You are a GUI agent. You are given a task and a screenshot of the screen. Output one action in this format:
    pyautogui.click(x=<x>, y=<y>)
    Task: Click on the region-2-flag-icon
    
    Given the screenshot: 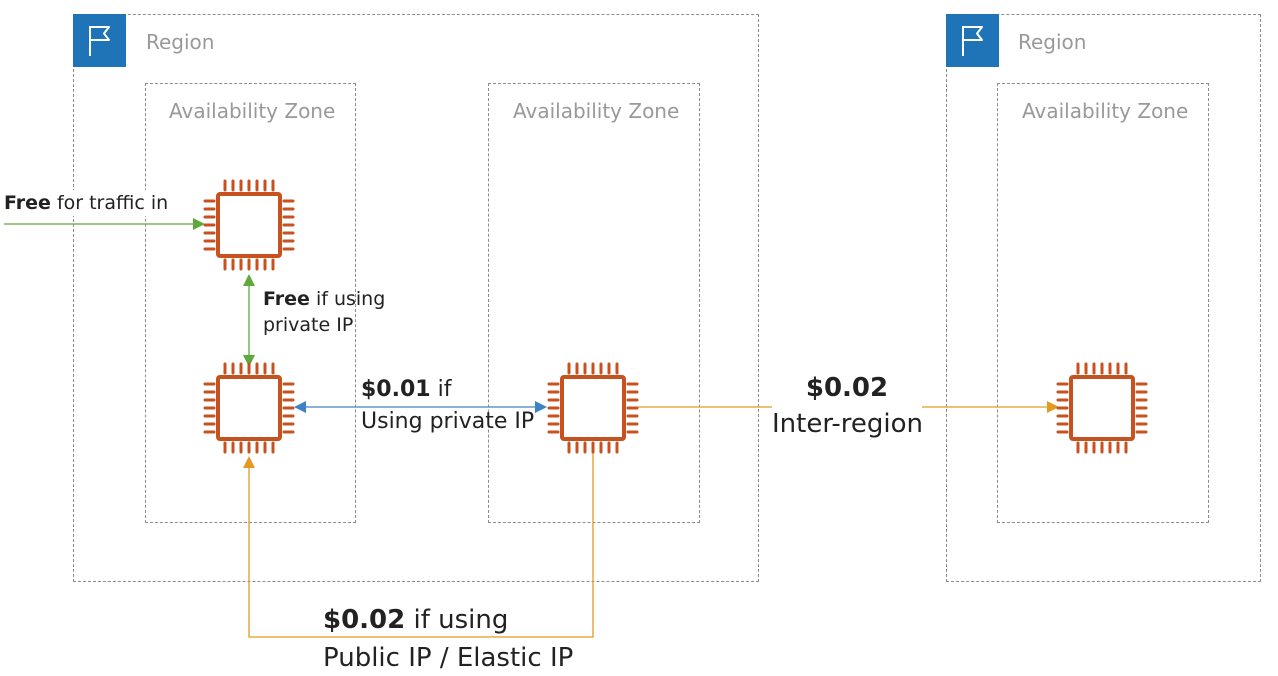 What is the action you would take?
    pyautogui.click(x=972, y=40)
    